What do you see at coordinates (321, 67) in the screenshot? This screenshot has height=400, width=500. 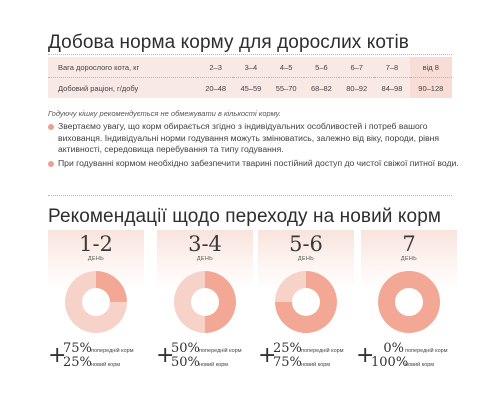 I see `weight-cell: 5–6` at bounding box center [321, 67].